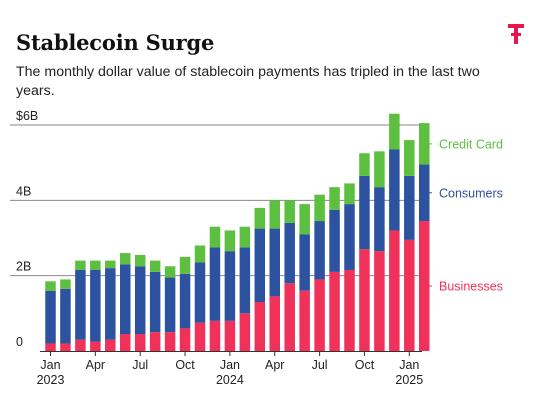 The image size is (537, 402). Describe the element at coordinates (471, 287) in the screenshot. I see `series-label: Businesses` at that location.